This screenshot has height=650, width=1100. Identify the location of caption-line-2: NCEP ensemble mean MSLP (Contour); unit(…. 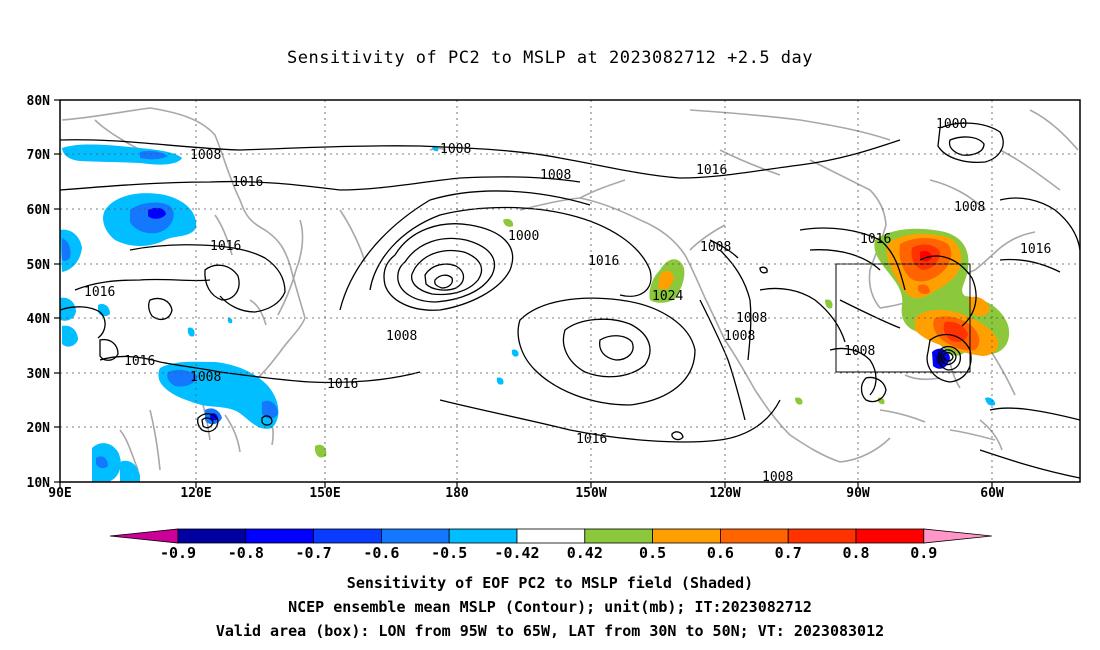
(550, 607).